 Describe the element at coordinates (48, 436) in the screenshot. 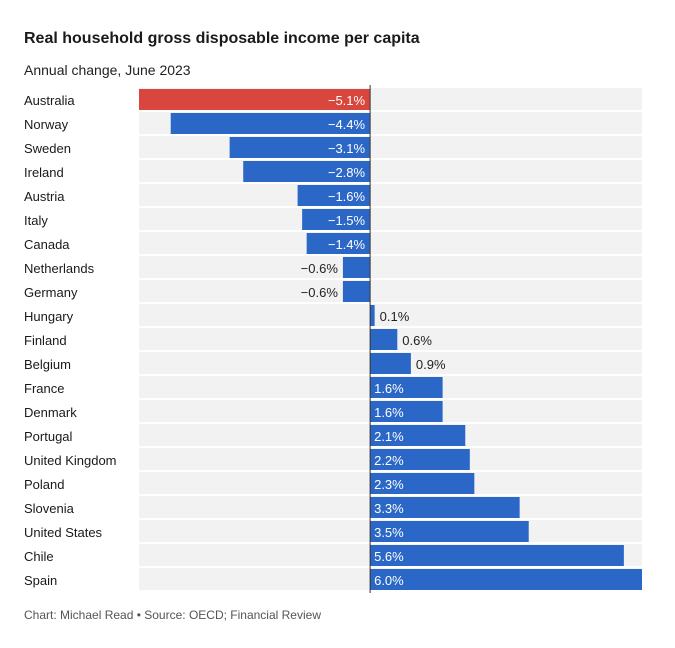

I see `category-label: Portugal` at that location.